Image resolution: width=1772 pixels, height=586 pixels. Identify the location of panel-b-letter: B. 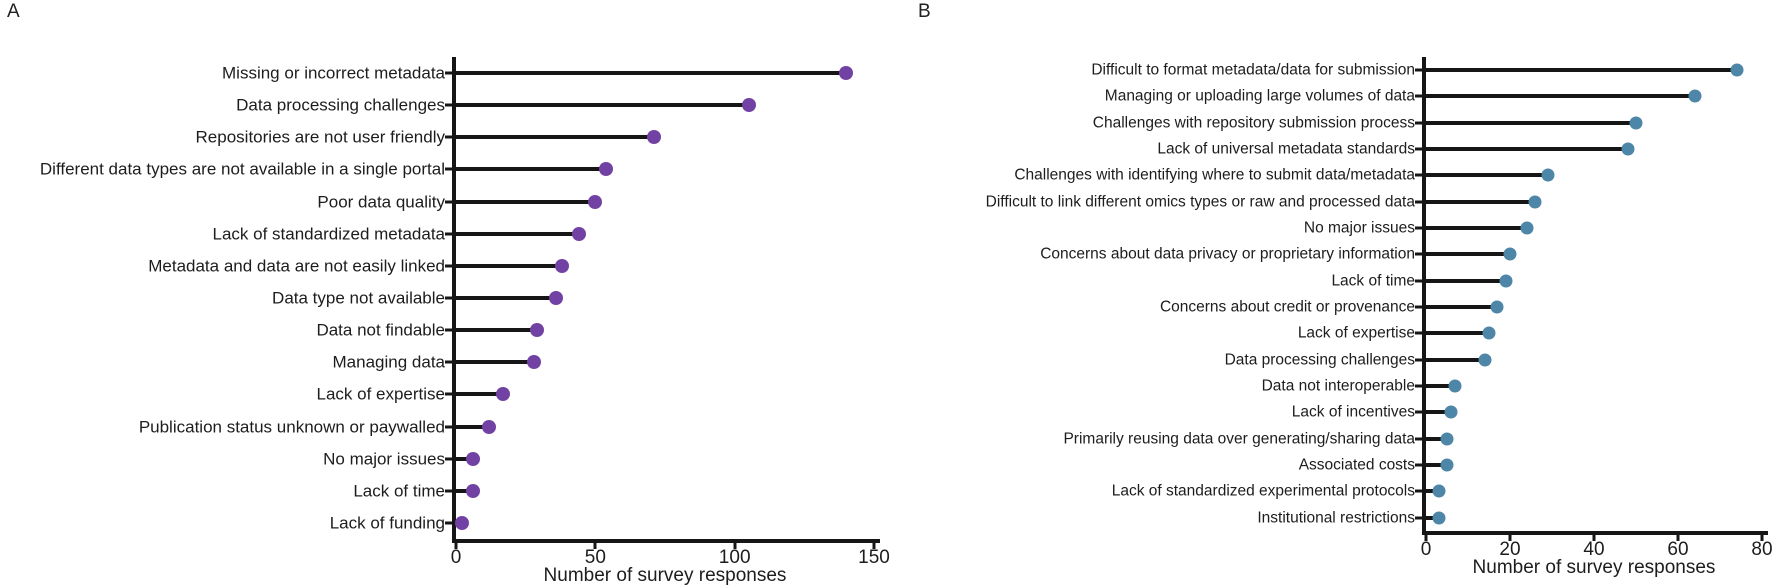
(925, 11).